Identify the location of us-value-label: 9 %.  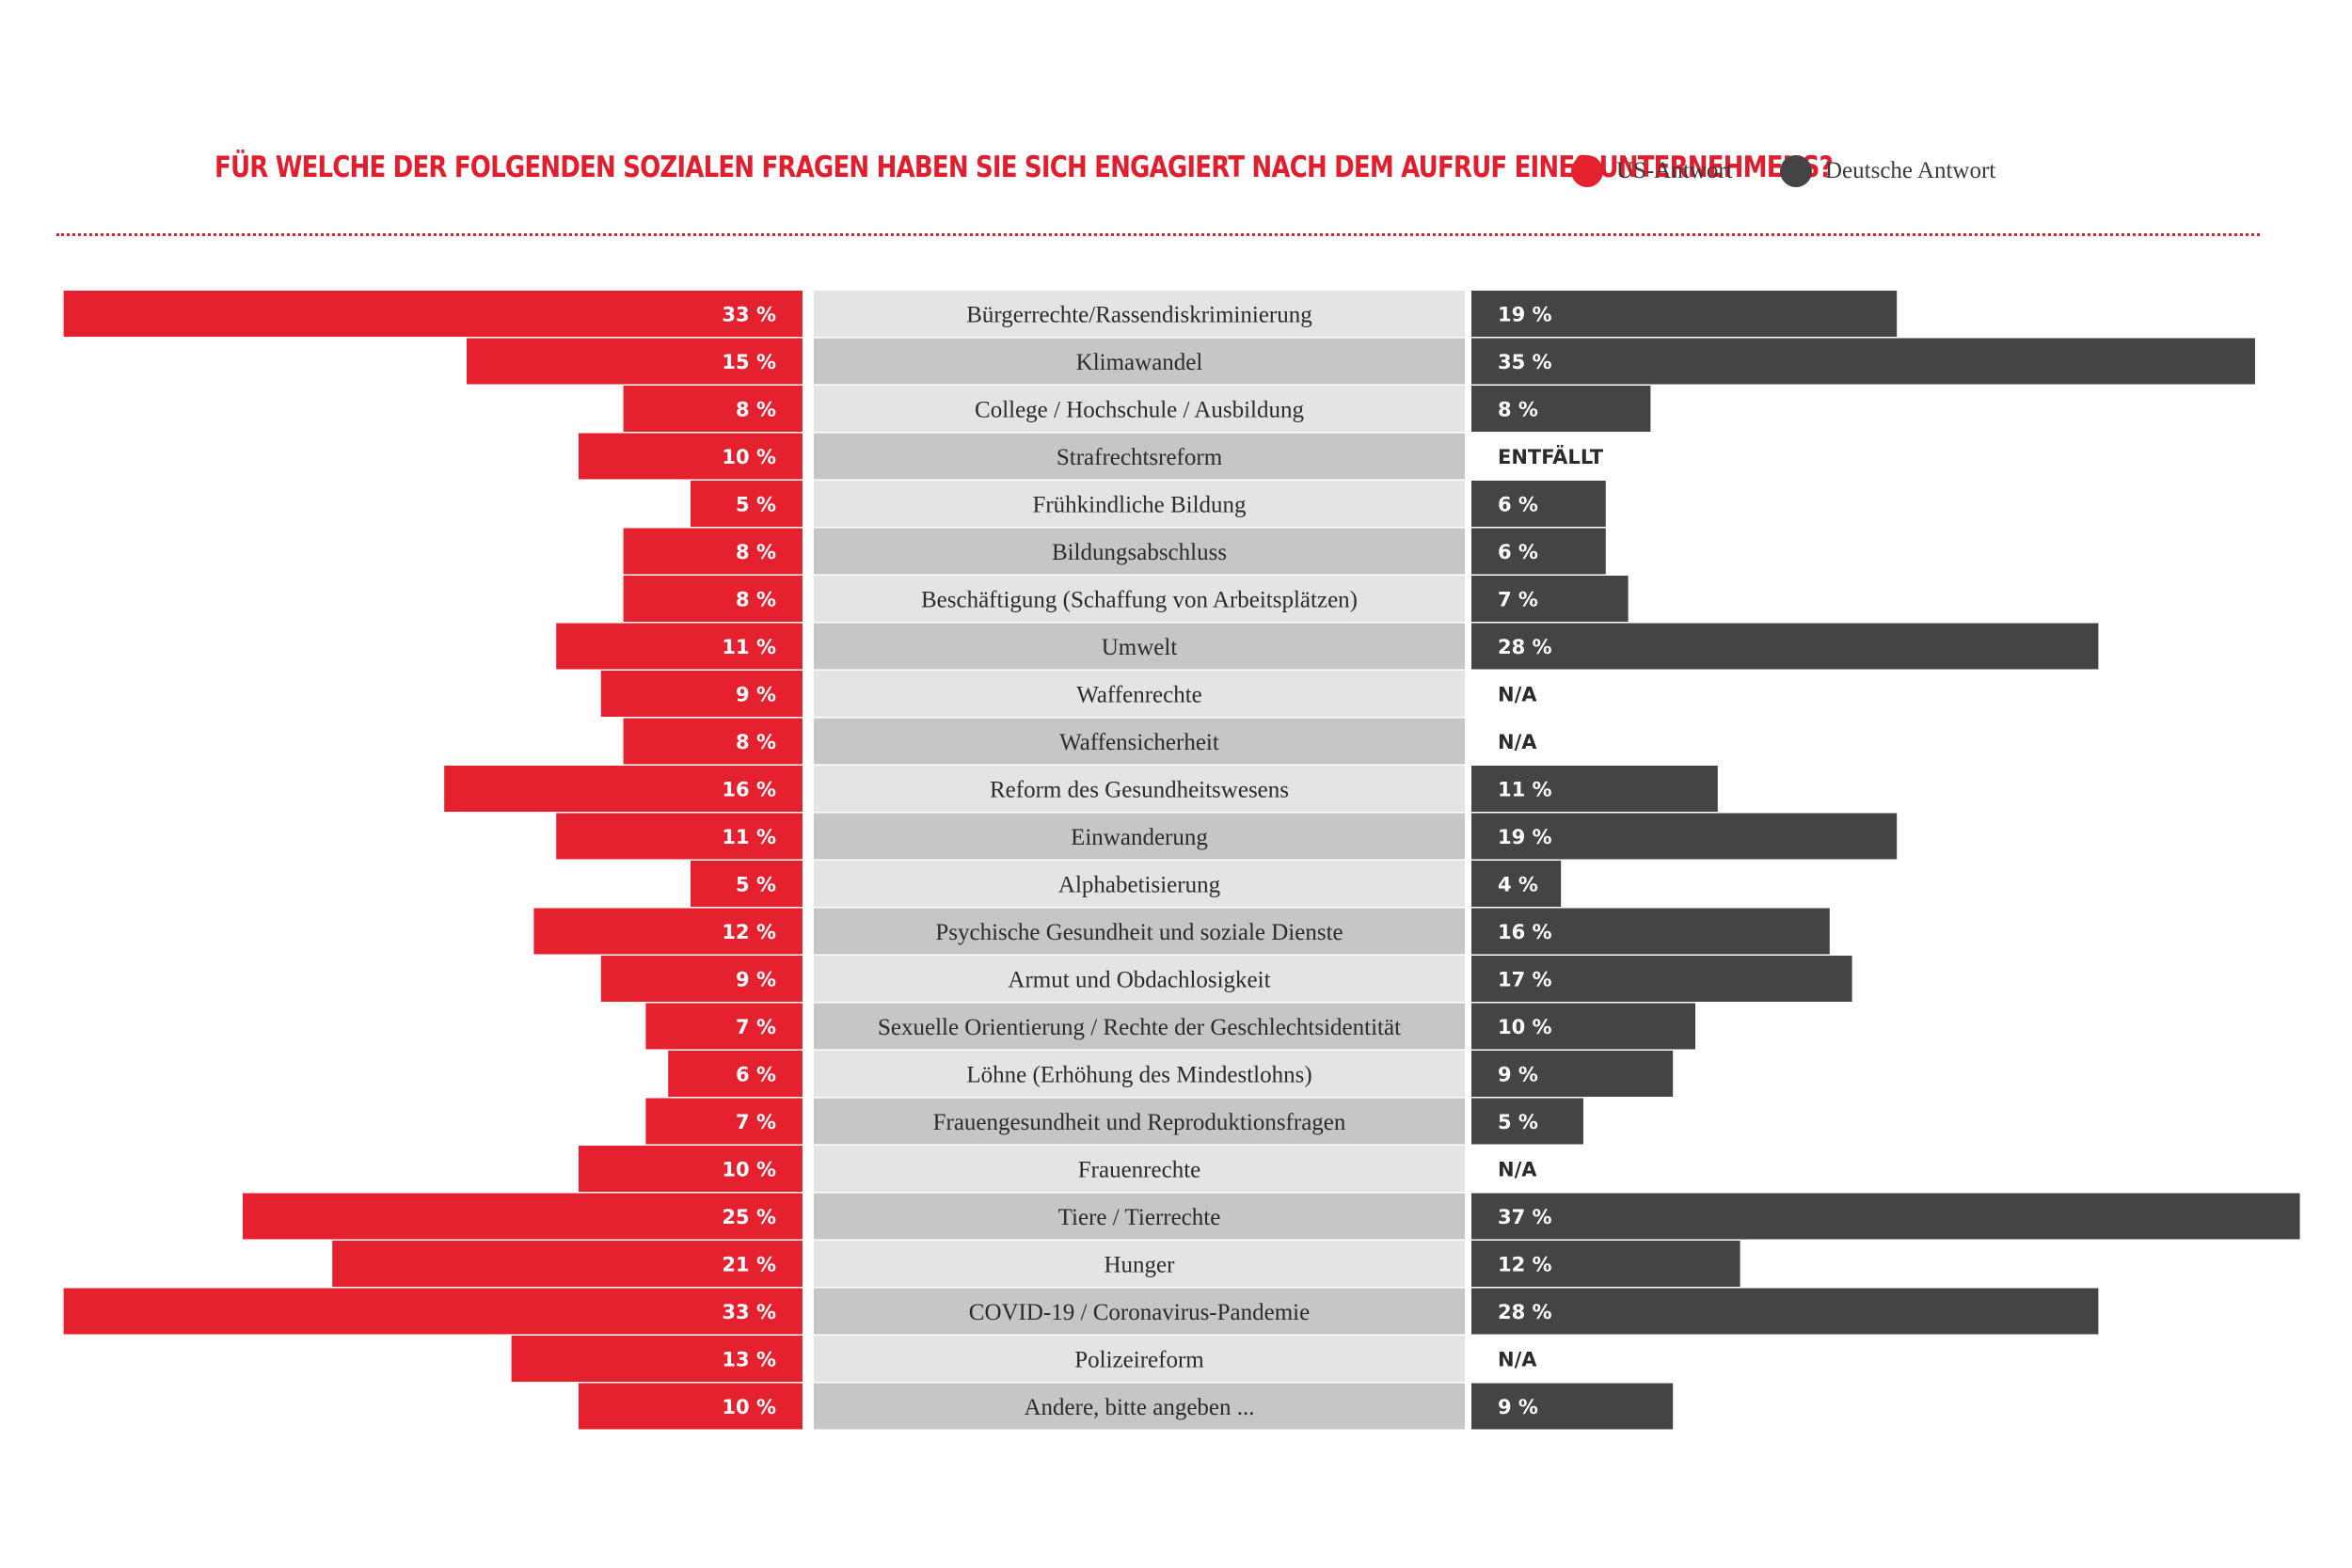
(756, 695).